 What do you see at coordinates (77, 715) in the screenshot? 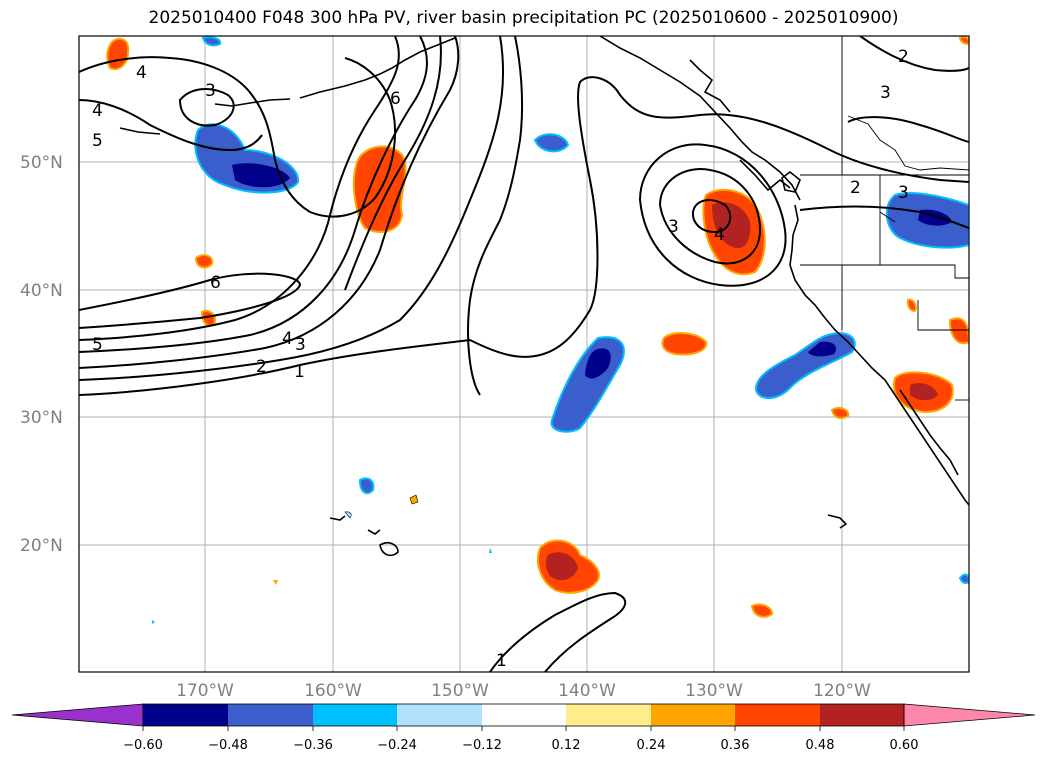
I see `colorbar-extend-low` at bounding box center [77, 715].